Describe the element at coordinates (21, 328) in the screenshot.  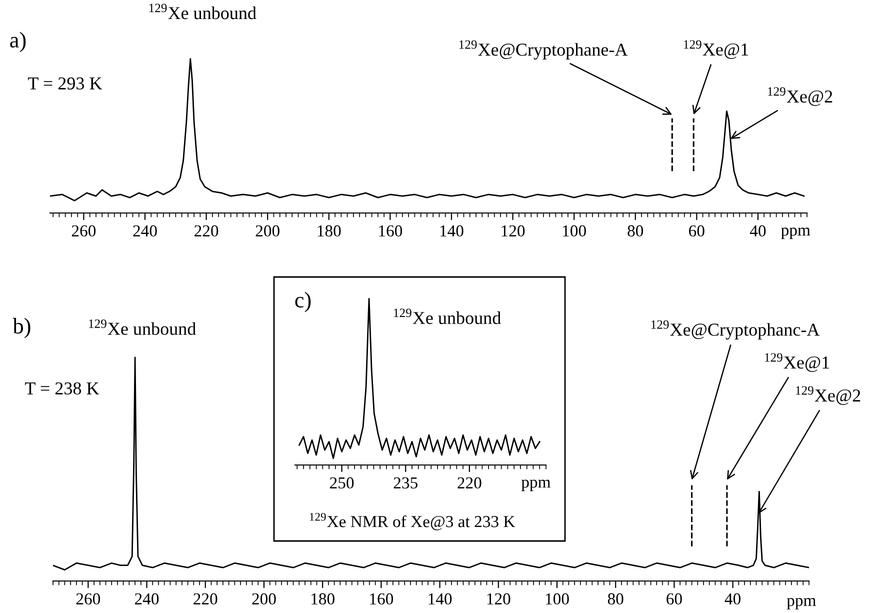
I see `text: b)` at that location.